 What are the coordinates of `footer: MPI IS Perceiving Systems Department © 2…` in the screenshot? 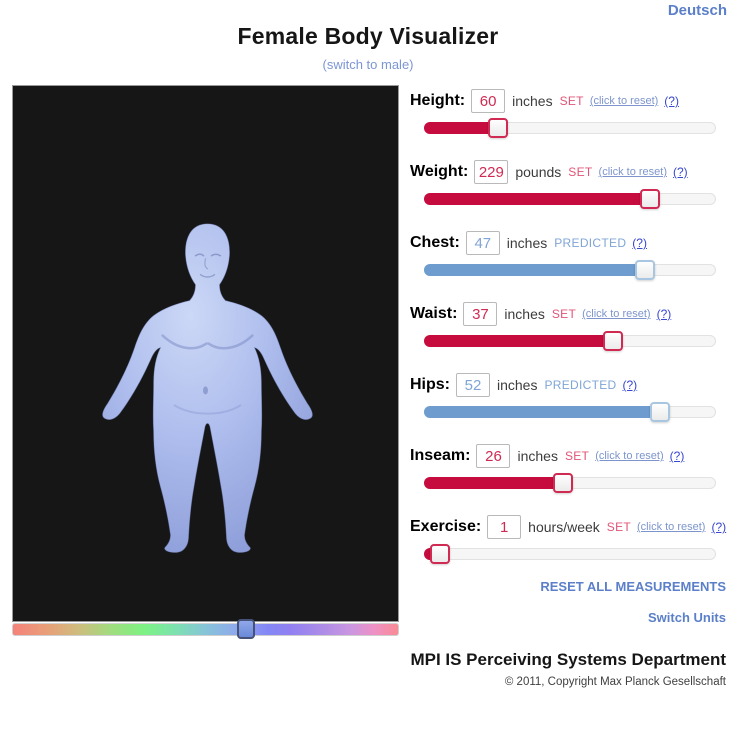 It's located at (568, 669).